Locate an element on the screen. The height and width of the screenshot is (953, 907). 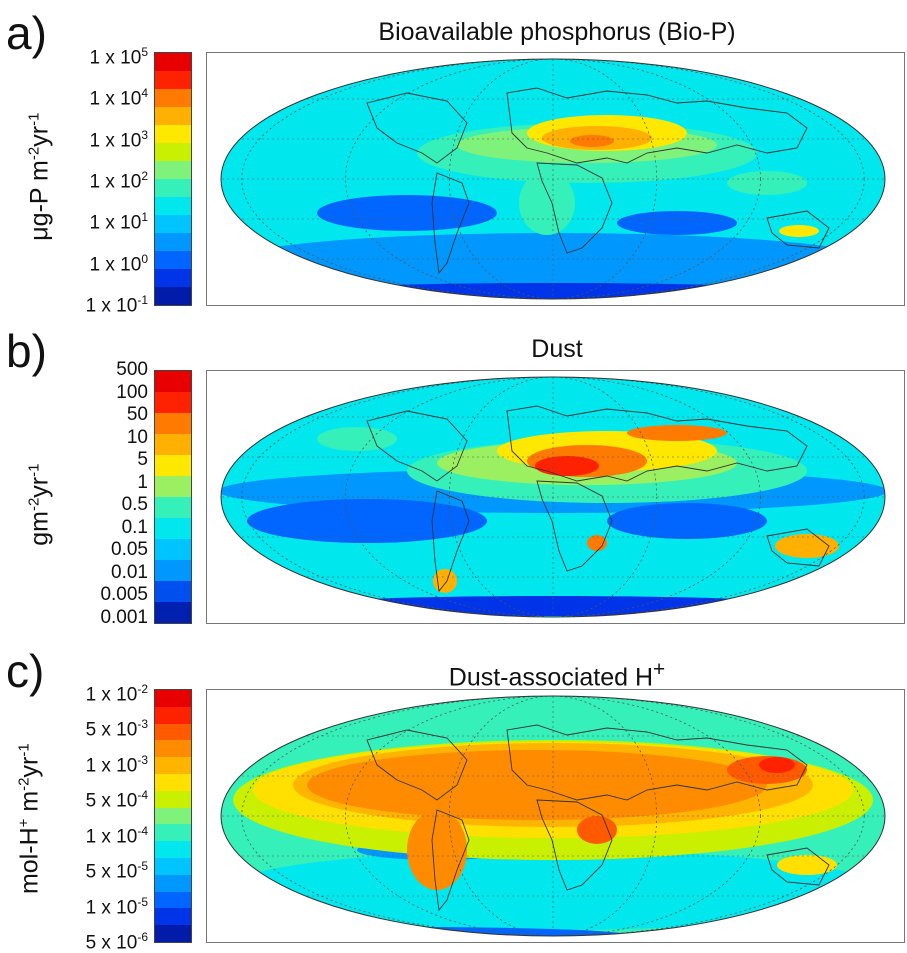
colorbar-tick: 5 x 10⁻⁶ is located at coordinates (116, 941).